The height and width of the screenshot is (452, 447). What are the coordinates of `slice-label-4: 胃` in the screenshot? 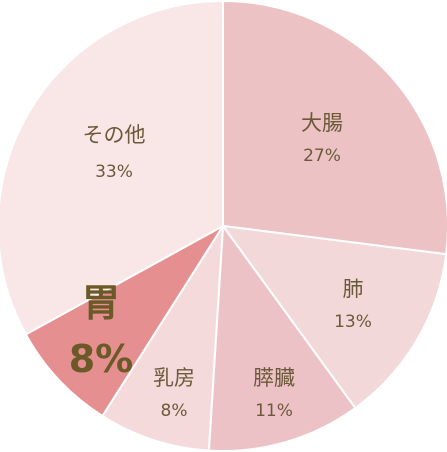 It's located at (101, 303).